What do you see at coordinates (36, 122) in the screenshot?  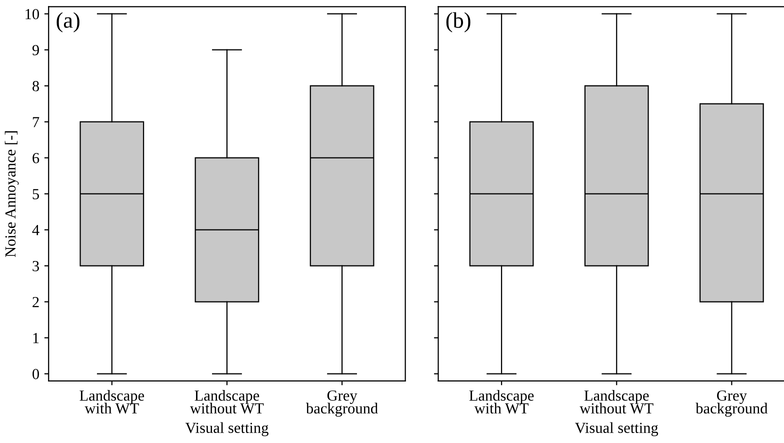 I see `y-tick-label: 7` at bounding box center [36, 122].